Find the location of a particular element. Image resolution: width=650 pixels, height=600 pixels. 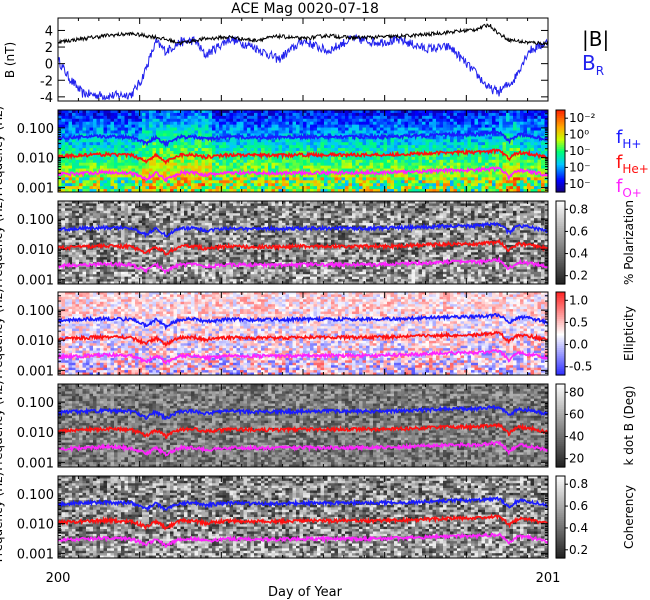

y-tick-label: 2 is located at coordinates (49, 48).